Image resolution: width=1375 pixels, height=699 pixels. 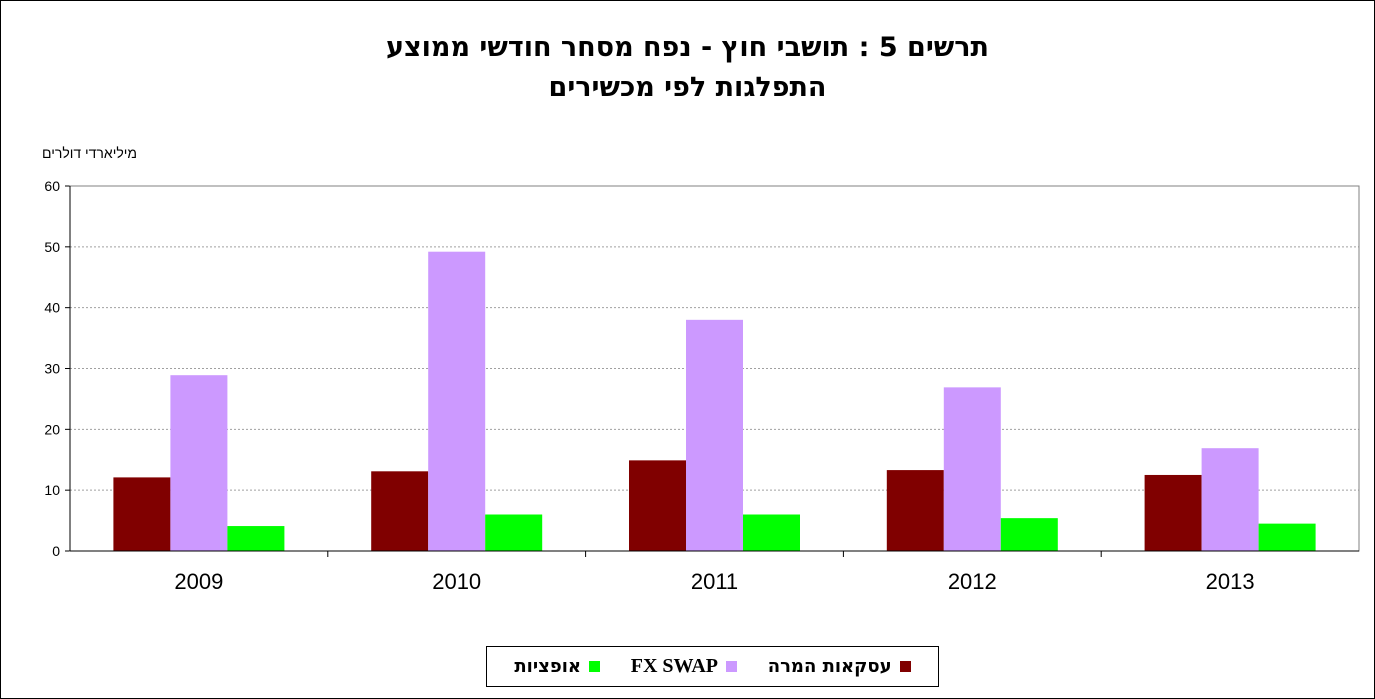 What do you see at coordinates (595, 666) in the screenshot?
I see `legend-swatch-options` at bounding box center [595, 666].